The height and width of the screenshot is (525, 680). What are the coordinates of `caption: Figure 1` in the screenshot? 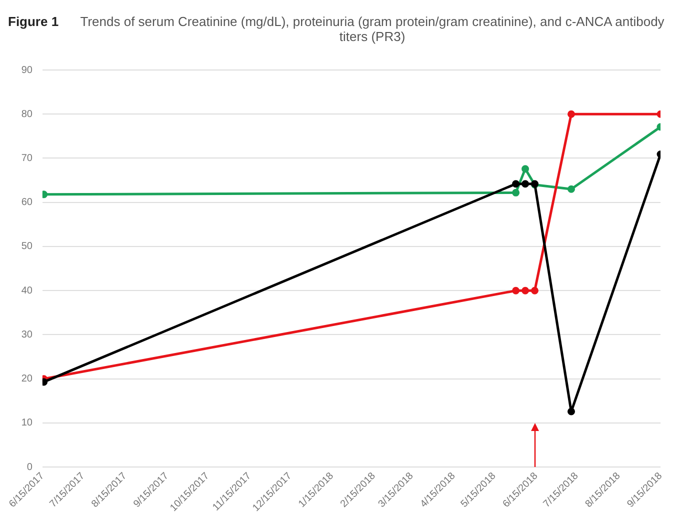 It's located at (33, 21).